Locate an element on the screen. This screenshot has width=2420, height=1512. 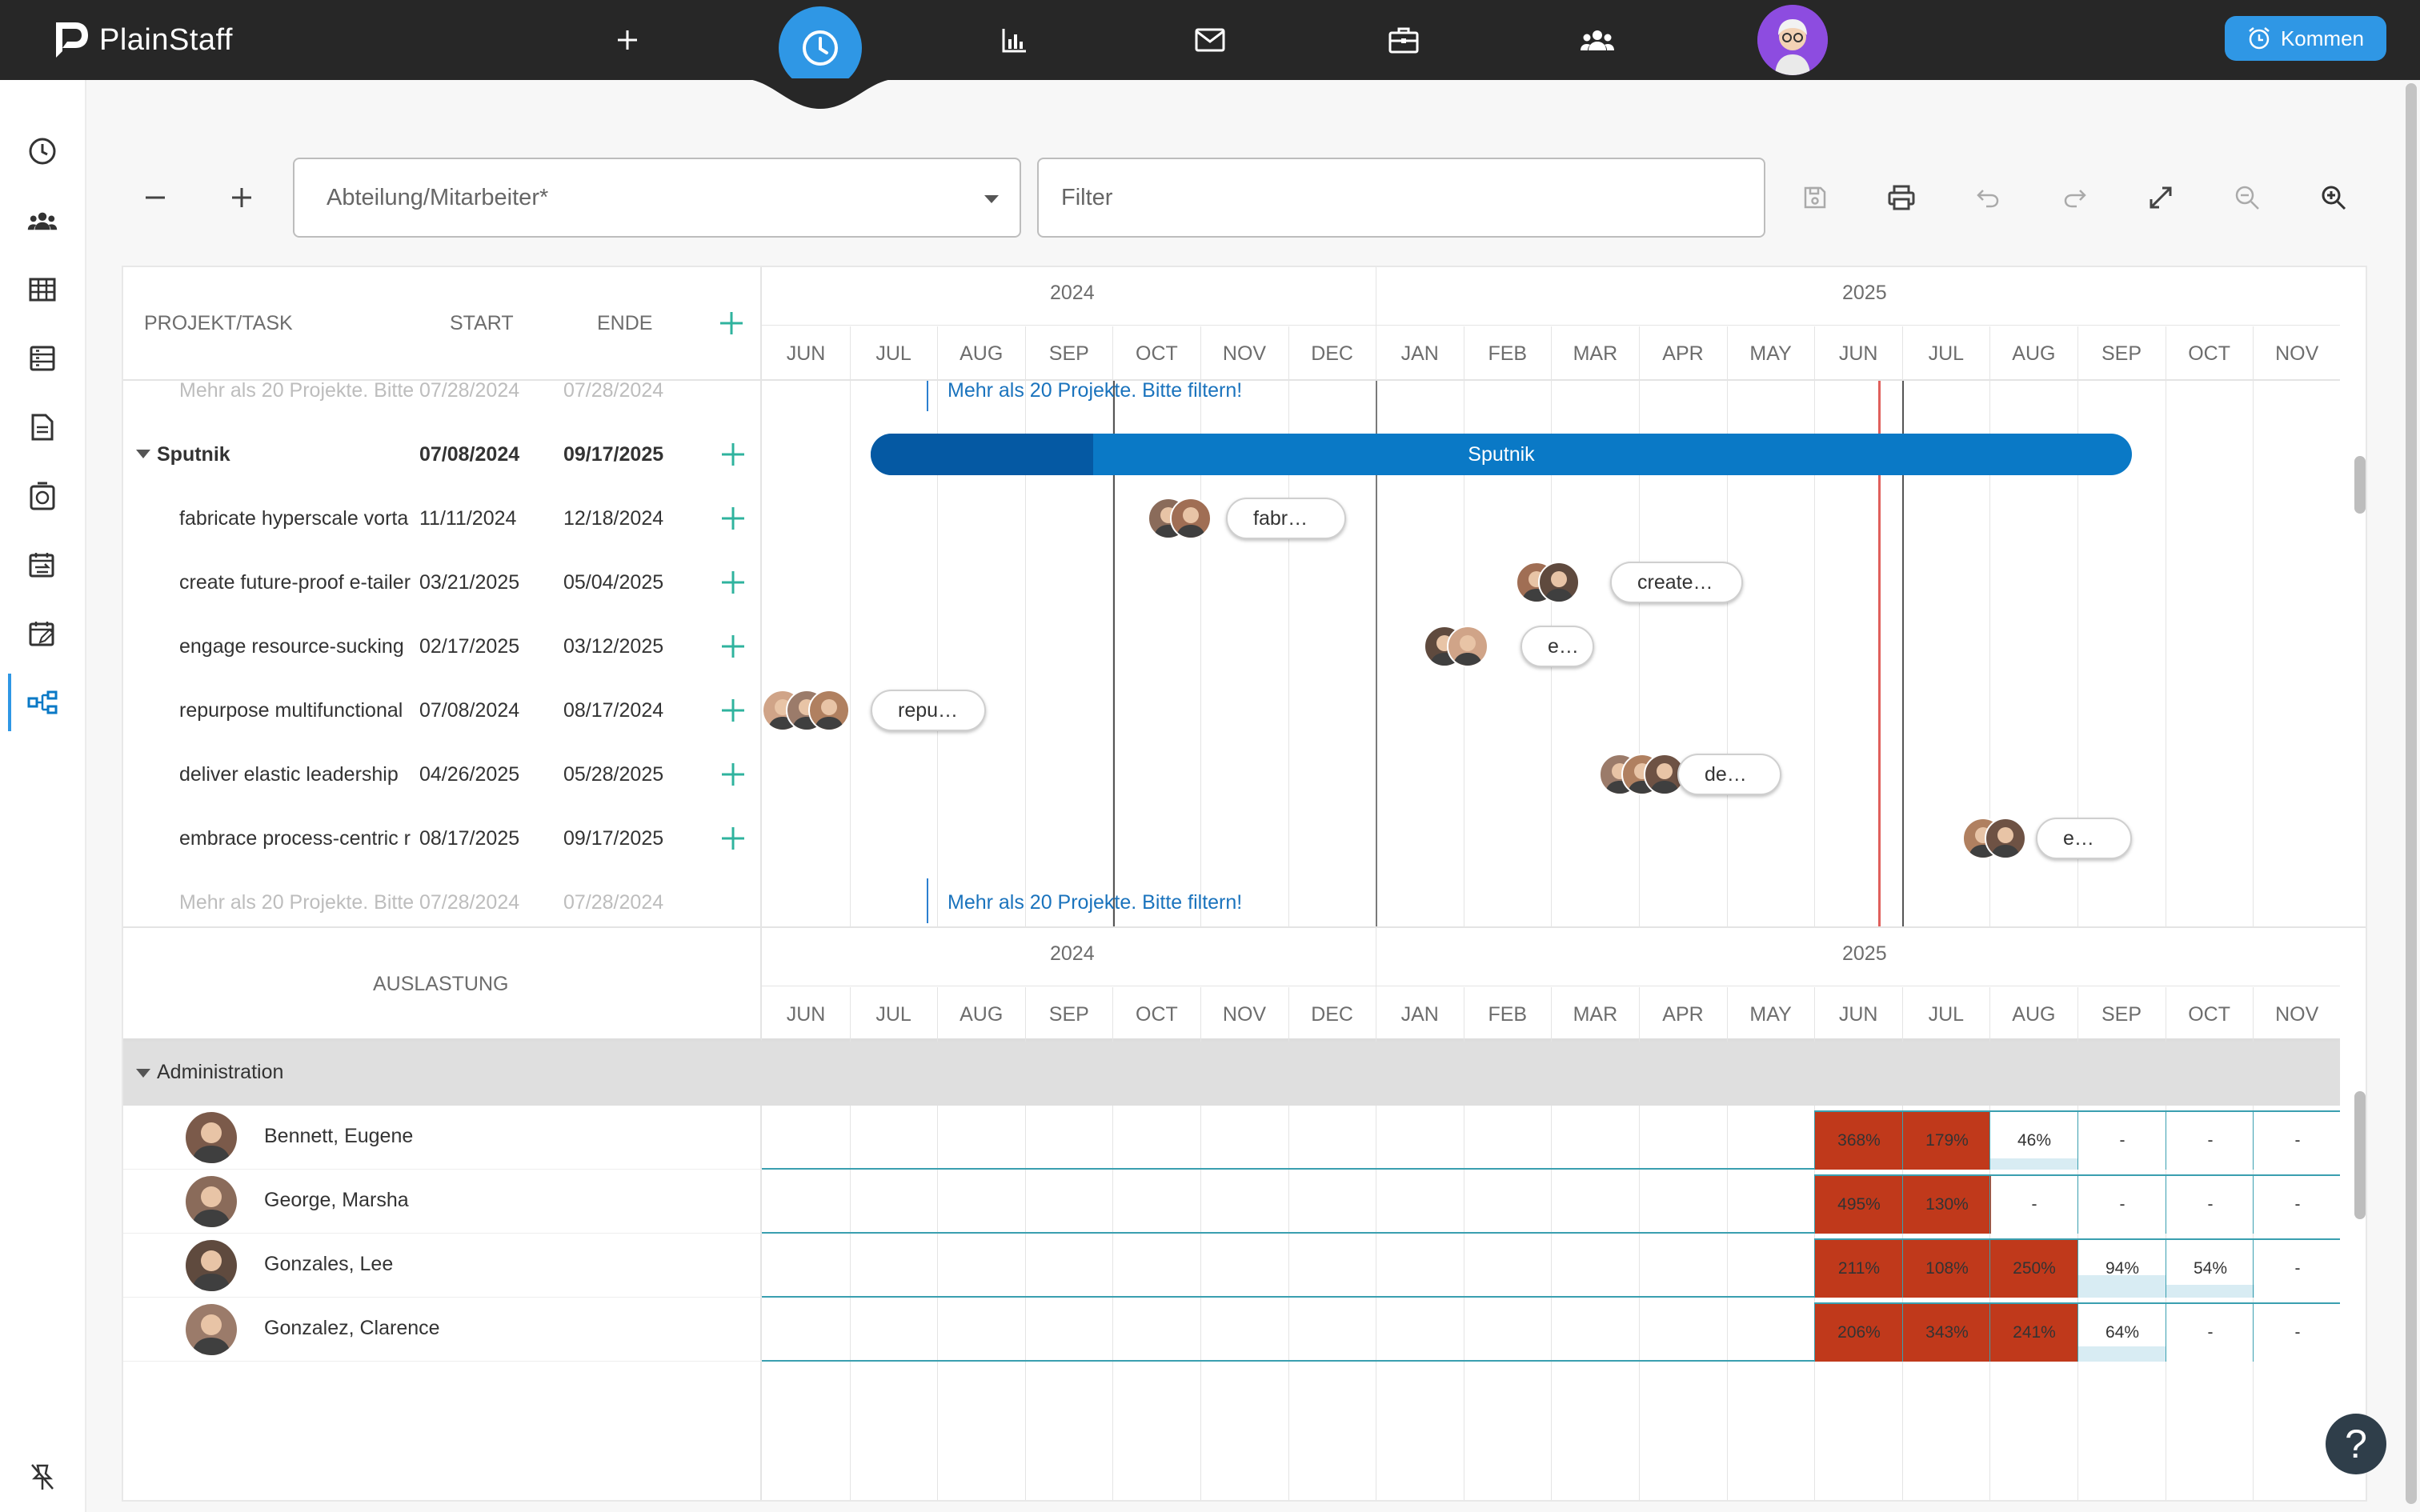
add-project-icon is located at coordinates (731, 323).